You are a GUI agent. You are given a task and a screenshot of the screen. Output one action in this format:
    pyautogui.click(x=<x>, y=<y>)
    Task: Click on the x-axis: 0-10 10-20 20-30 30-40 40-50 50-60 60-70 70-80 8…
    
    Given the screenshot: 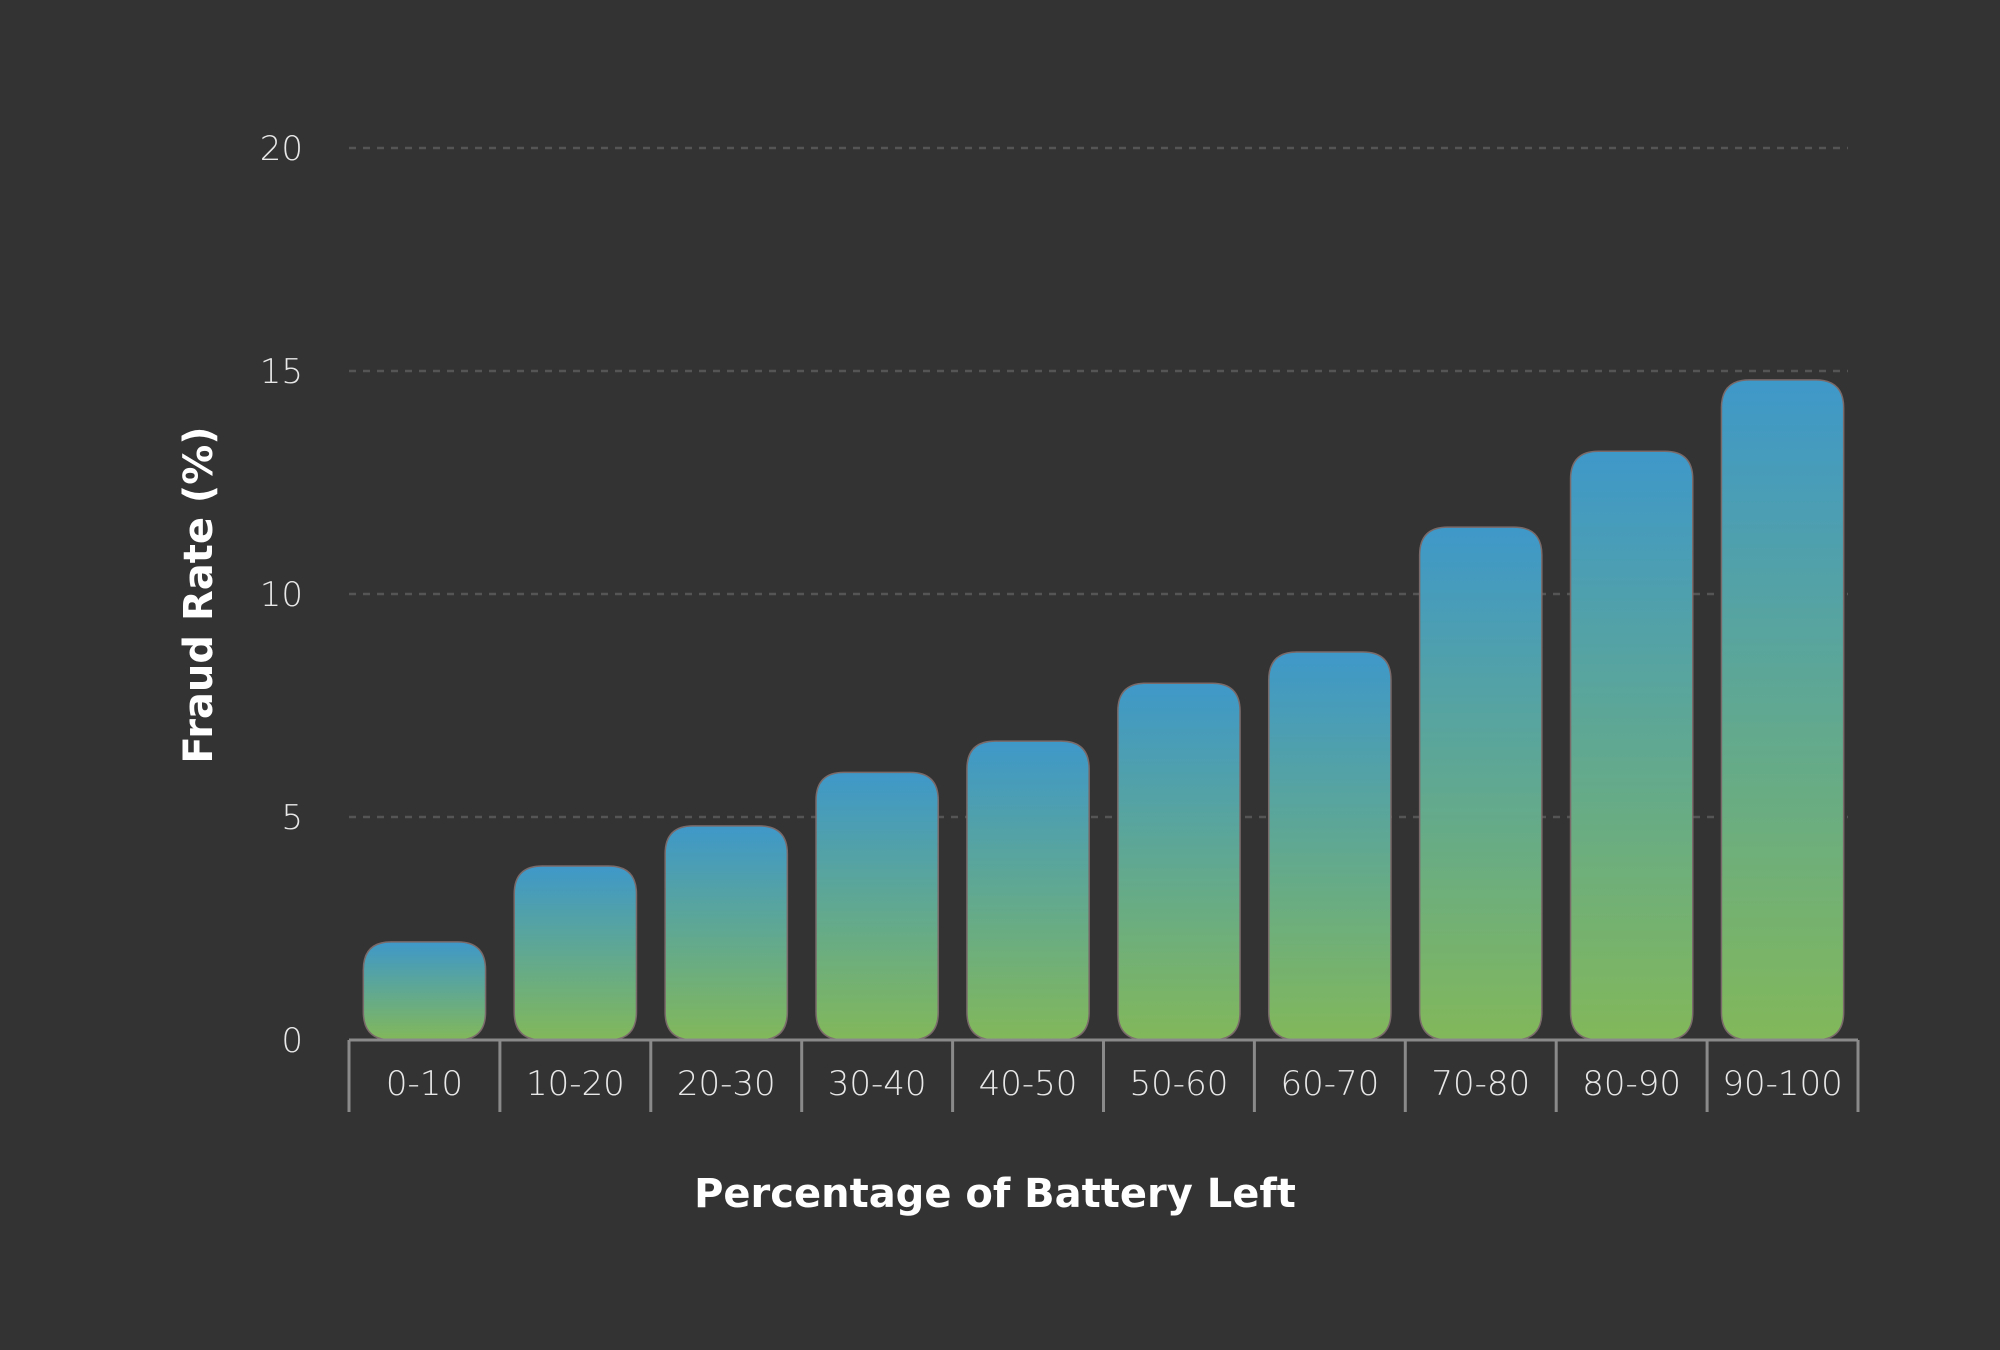 What is the action you would take?
    pyautogui.click(x=1103, y=1075)
    